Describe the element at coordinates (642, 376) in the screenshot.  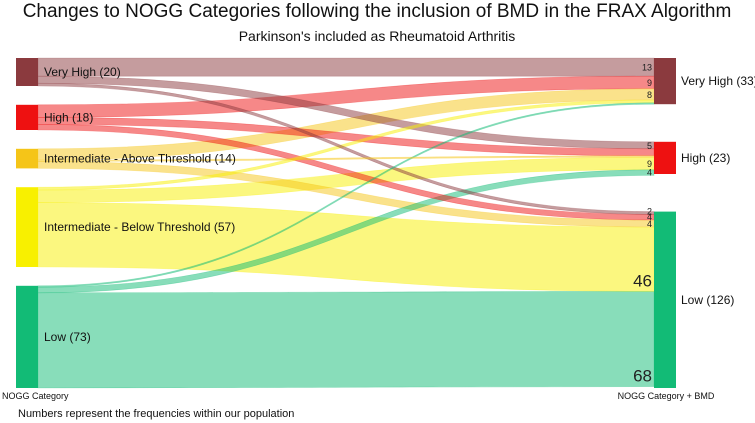
I see `flow-value-label-l-to-l: 68` at that location.